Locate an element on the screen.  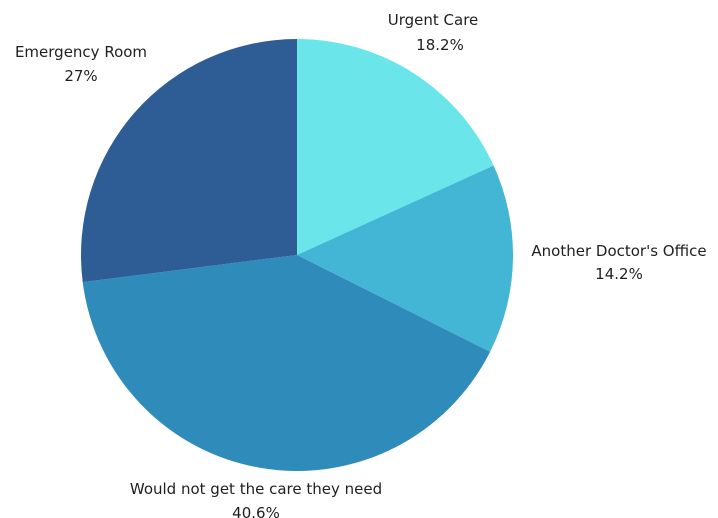
value-urgent-care: 18.2% is located at coordinates (440, 45).